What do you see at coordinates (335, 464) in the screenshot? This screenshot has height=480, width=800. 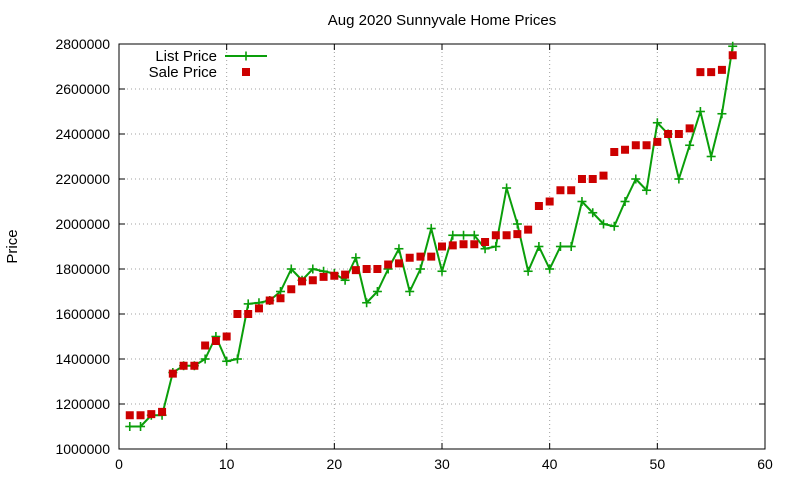 I see `x-tick-label: 20` at bounding box center [335, 464].